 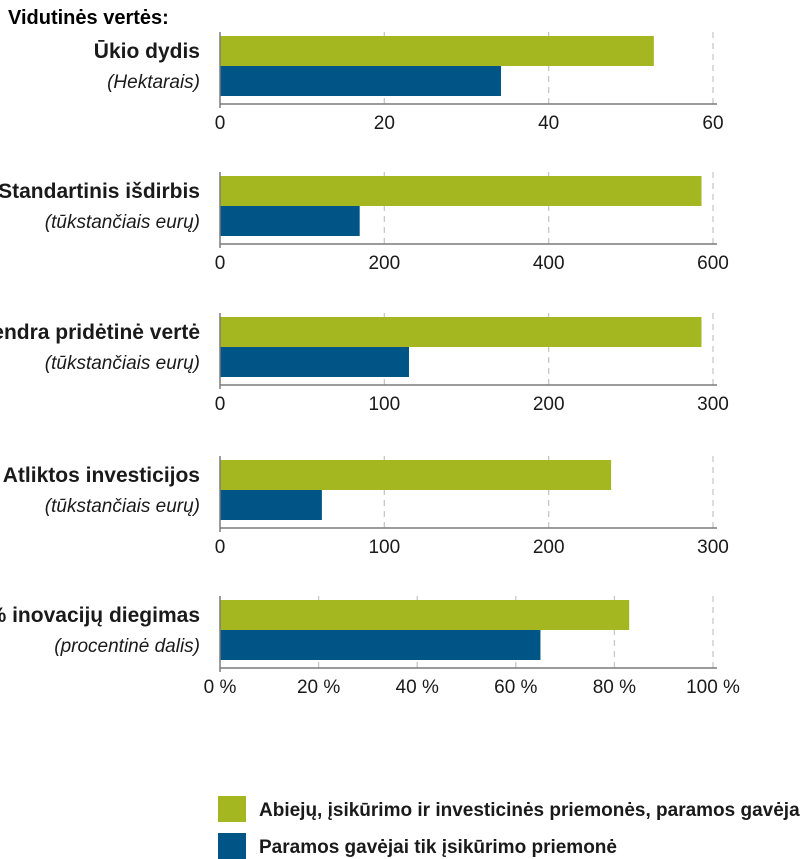 What do you see at coordinates (100, 615) in the screenshot?
I see `panel-label: % inovacijų diegimas` at bounding box center [100, 615].